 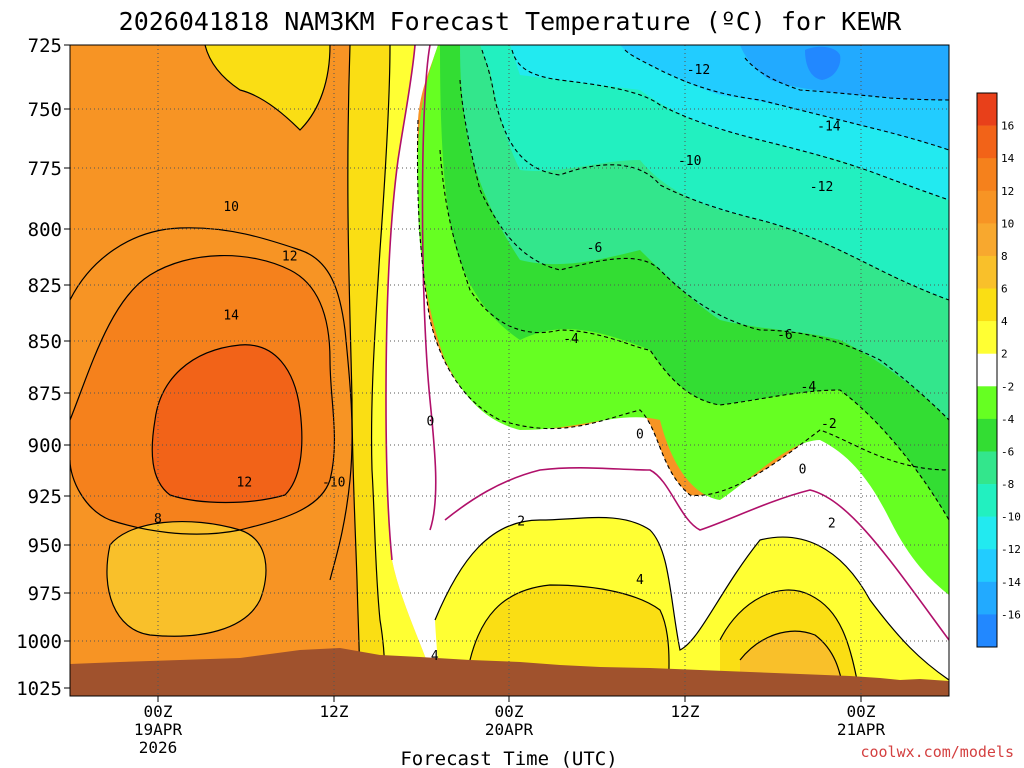 I want to click on band-neg14, so click(x=844, y=72).